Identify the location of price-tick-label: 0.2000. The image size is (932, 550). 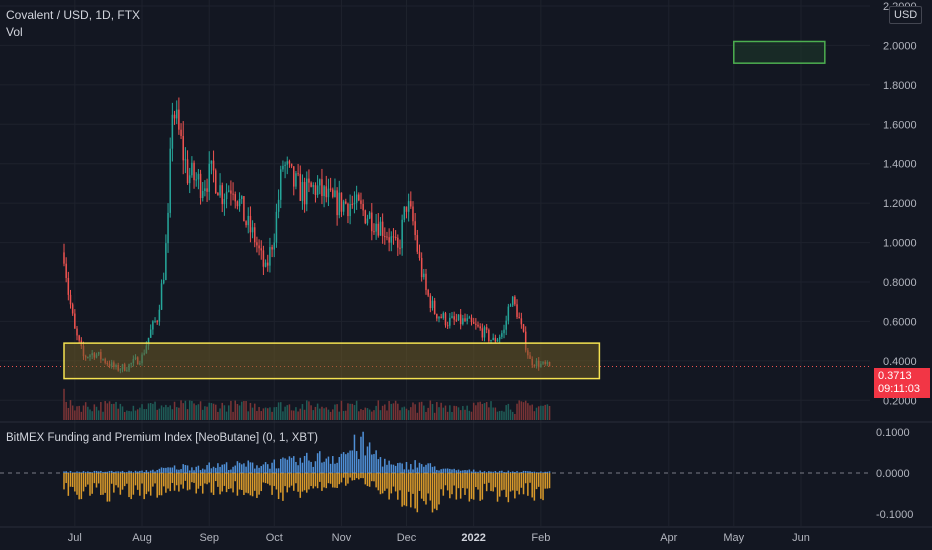
(900, 401).